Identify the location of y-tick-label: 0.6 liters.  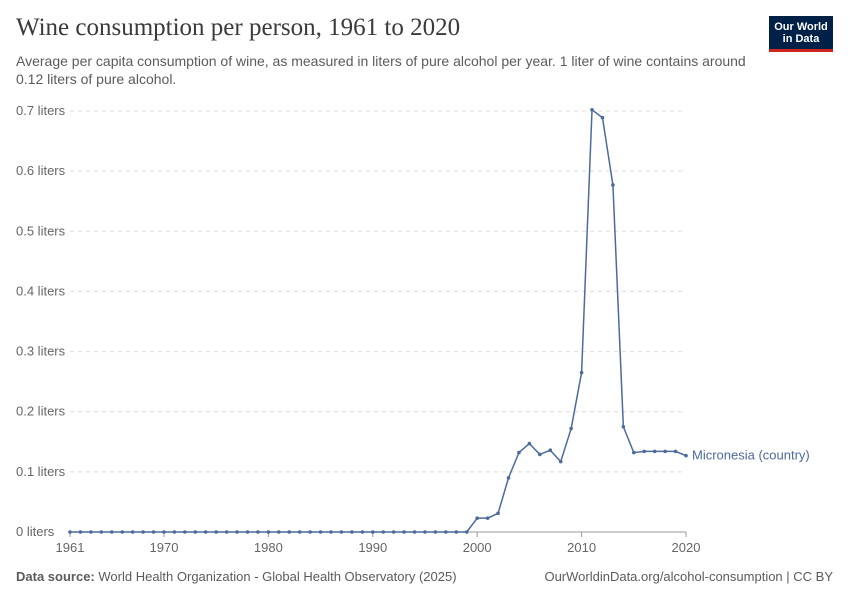
(41, 170).